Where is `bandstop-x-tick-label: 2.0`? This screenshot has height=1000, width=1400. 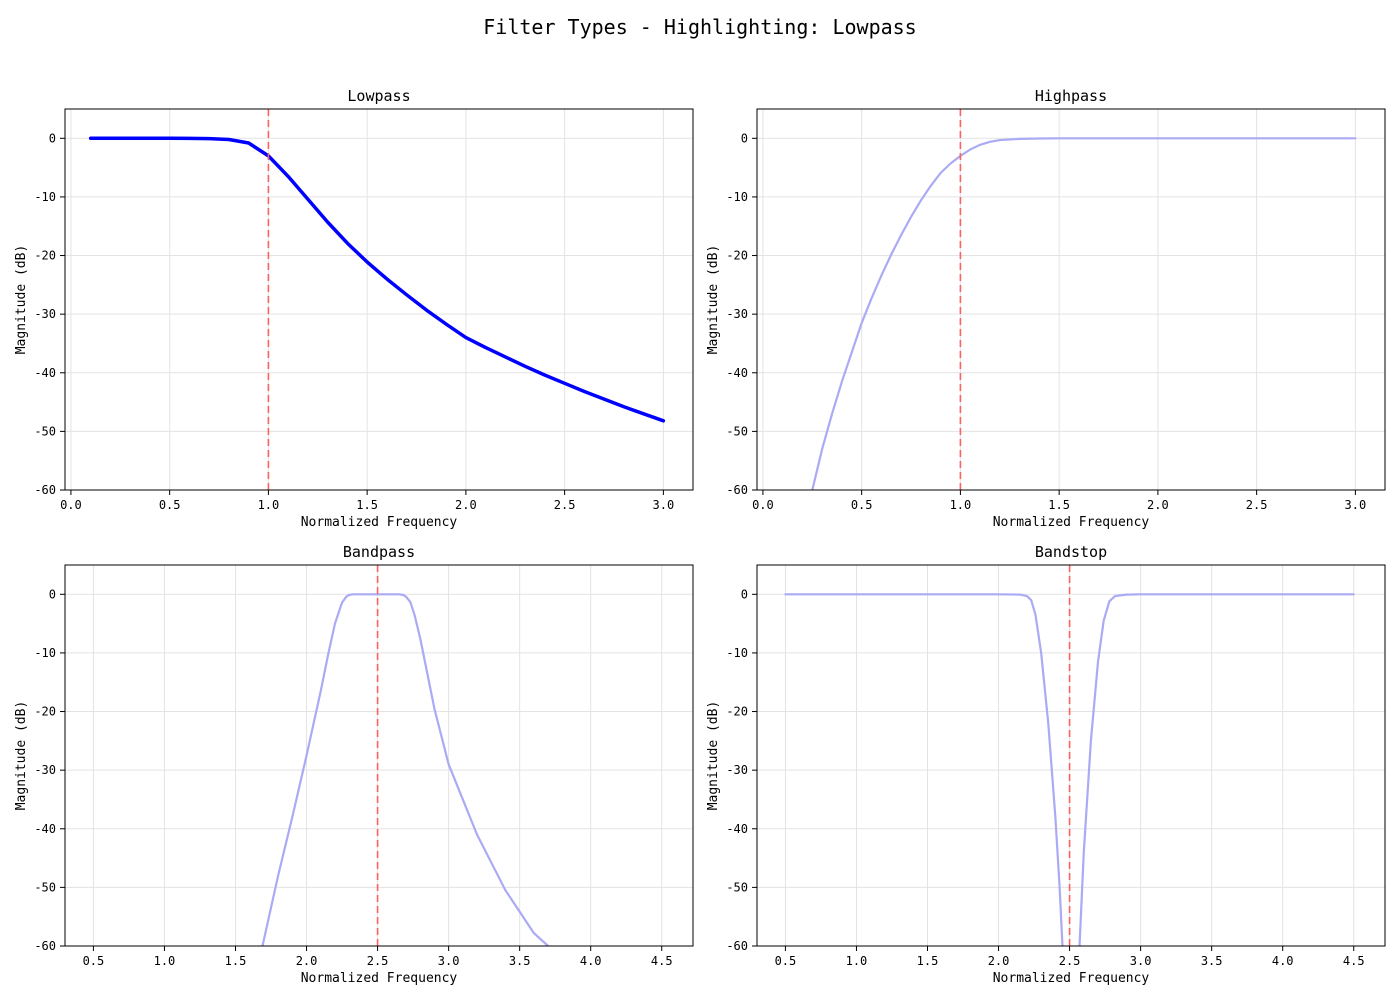
bandstop-x-tick-label: 2.0 is located at coordinates (999, 961).